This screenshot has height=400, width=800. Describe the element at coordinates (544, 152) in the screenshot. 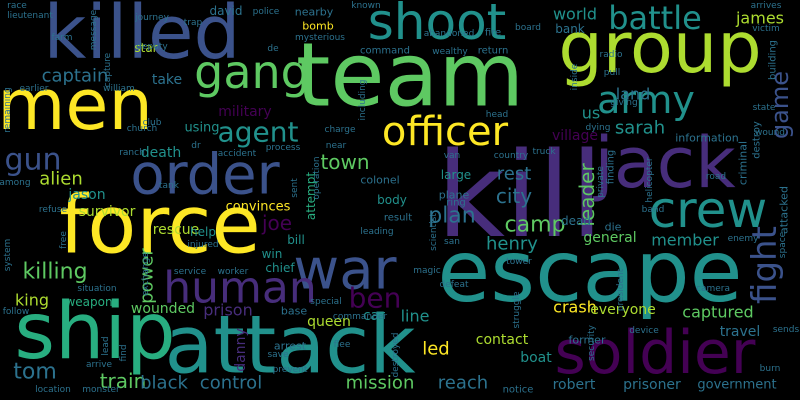

I see `word-truck: truck` at that location.